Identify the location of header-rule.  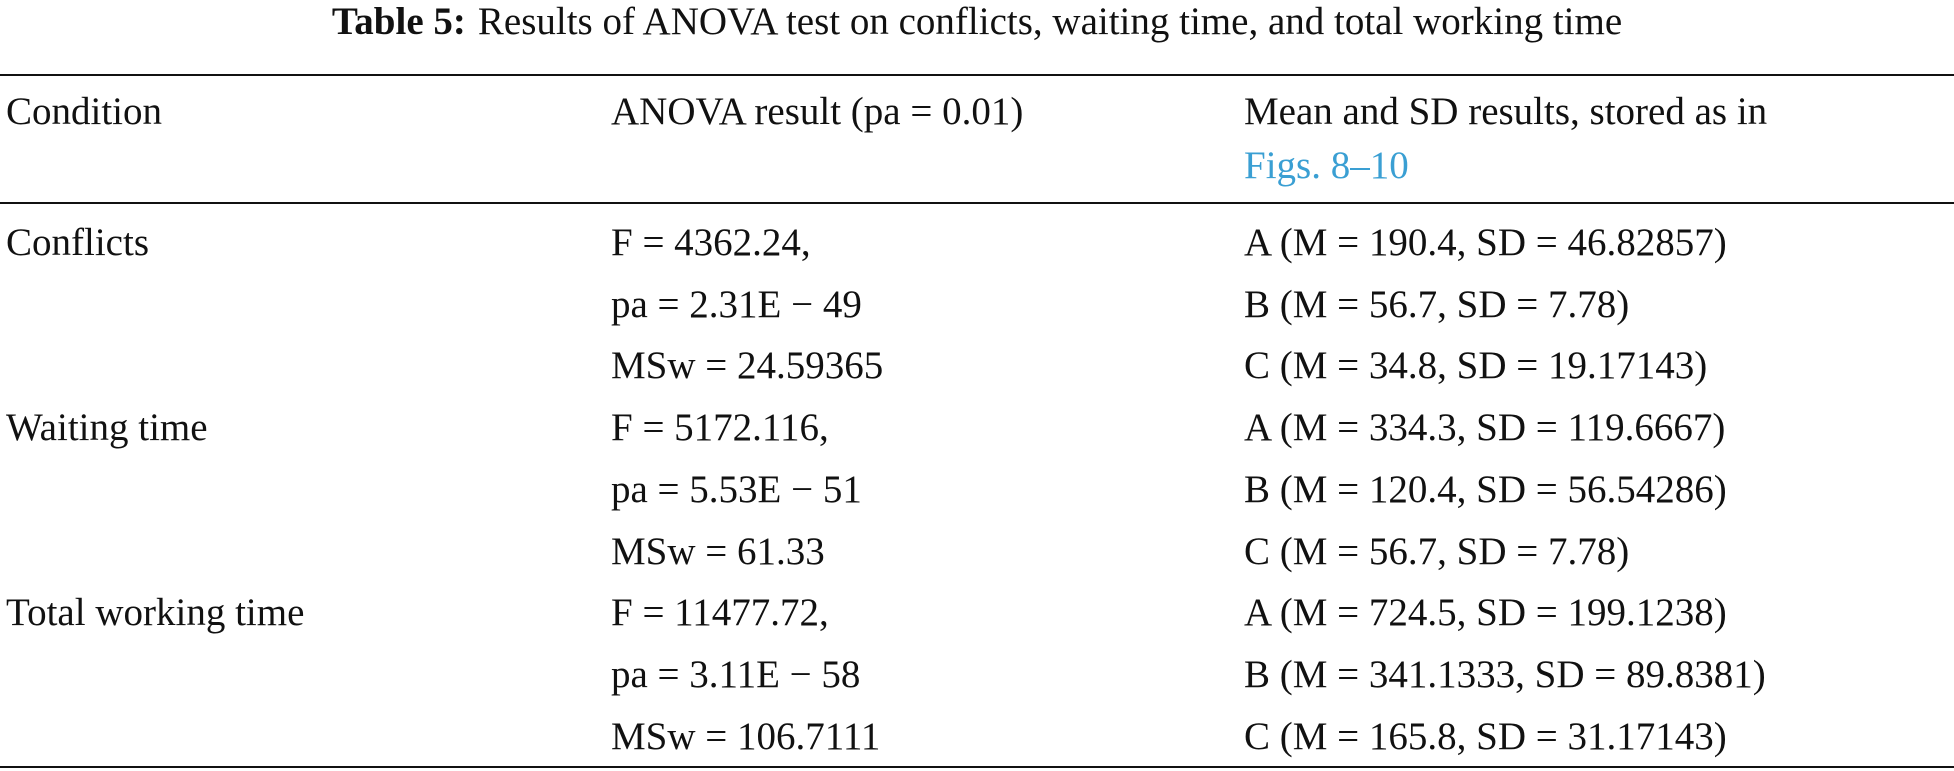
(977, 203).